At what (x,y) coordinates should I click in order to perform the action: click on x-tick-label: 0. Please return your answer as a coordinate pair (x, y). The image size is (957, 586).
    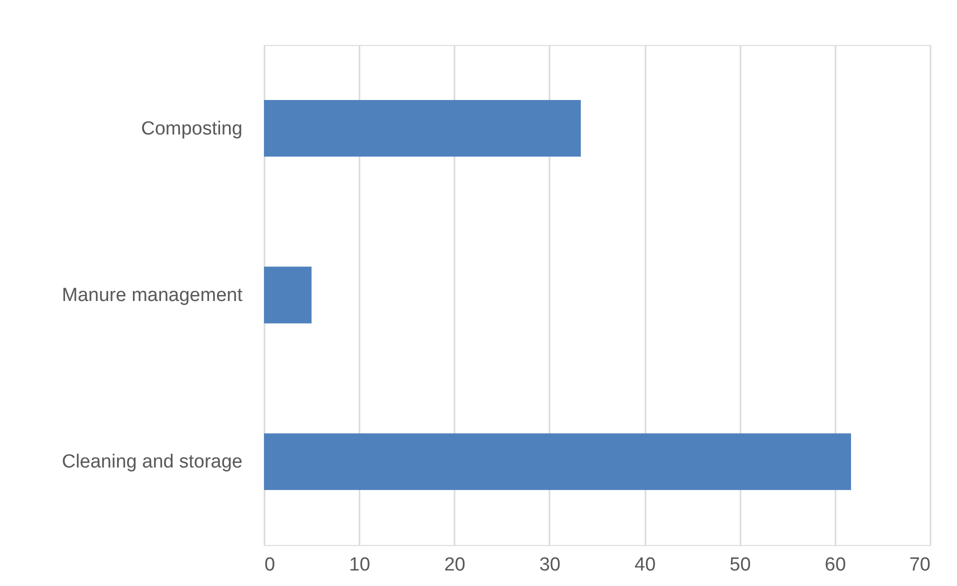
    Looking at the image, I should click on (270, 565).